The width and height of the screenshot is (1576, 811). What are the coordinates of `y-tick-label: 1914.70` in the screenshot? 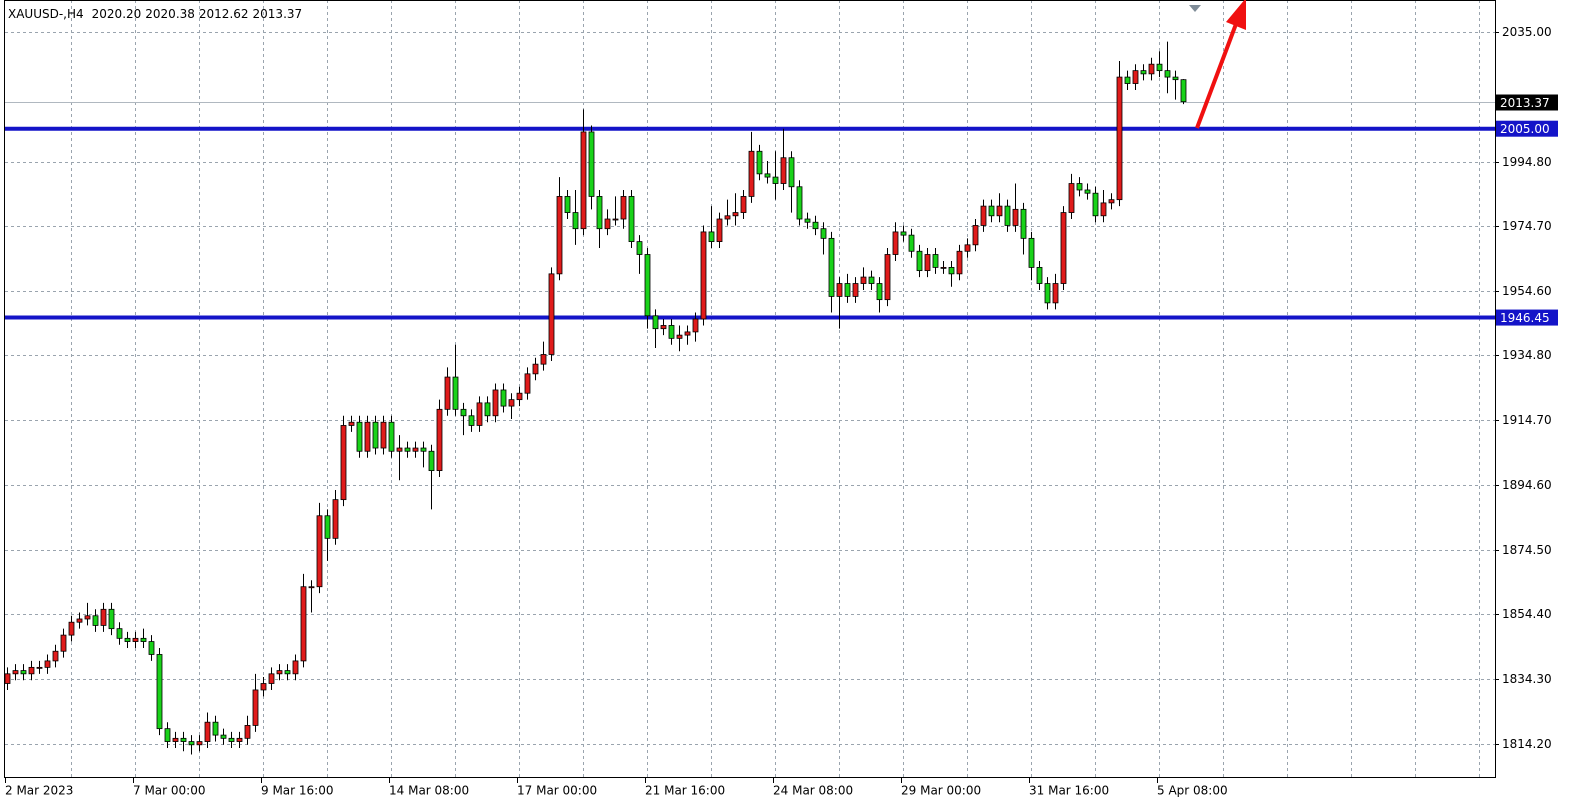 It's located at (1527, 420).